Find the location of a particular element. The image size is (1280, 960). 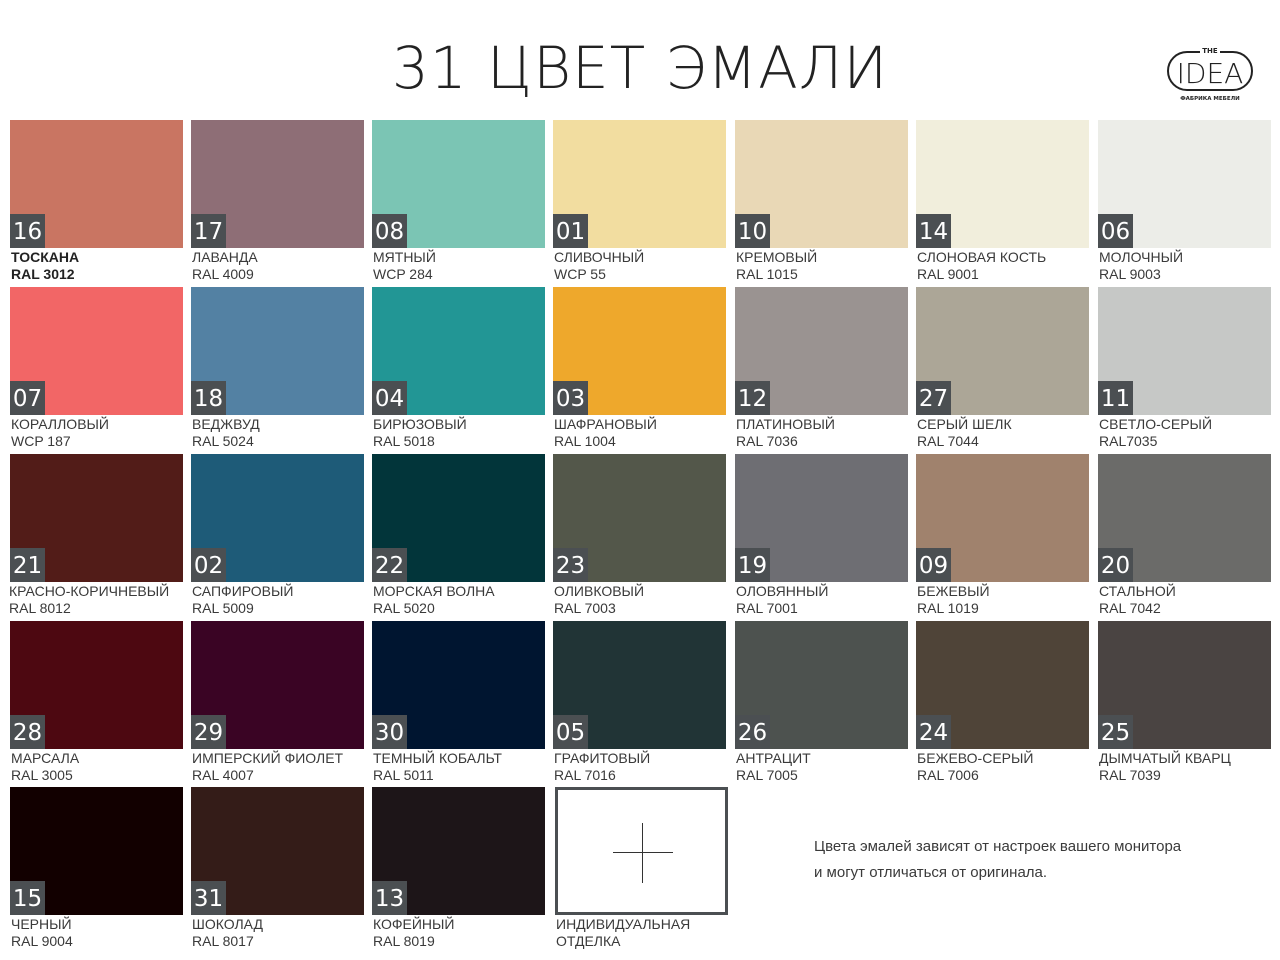

swatch-name: МАРСАЛА is located at coordinates (45, 758).